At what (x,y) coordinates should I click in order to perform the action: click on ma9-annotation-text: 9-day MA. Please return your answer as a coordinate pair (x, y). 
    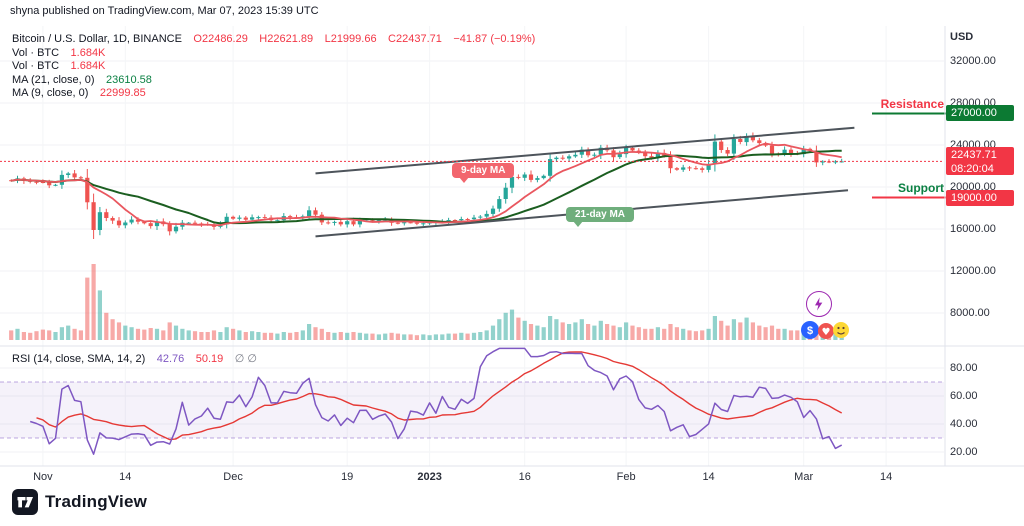
    Looking at the image, I should click on (483, 170).